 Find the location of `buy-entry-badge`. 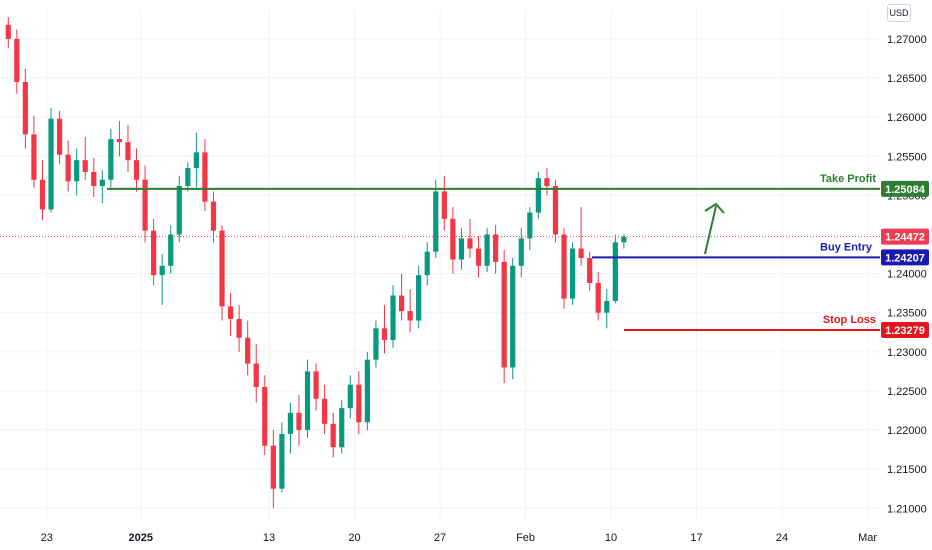

buy-entry-badge is located at coordinates (905, 257).